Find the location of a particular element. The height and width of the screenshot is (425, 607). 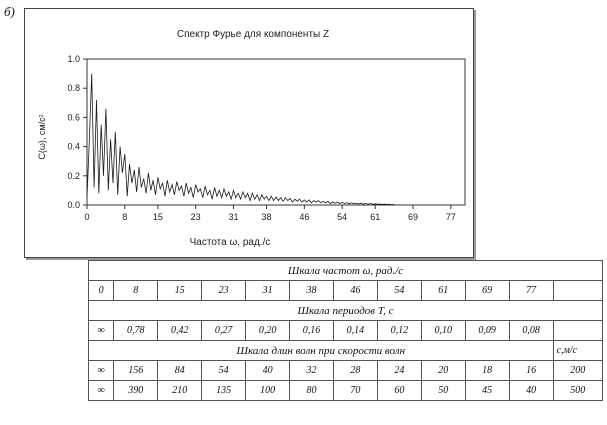

wave-header-row: Шкала длин волн при скорости волн с,м/с is located at coordinates (346, 350).